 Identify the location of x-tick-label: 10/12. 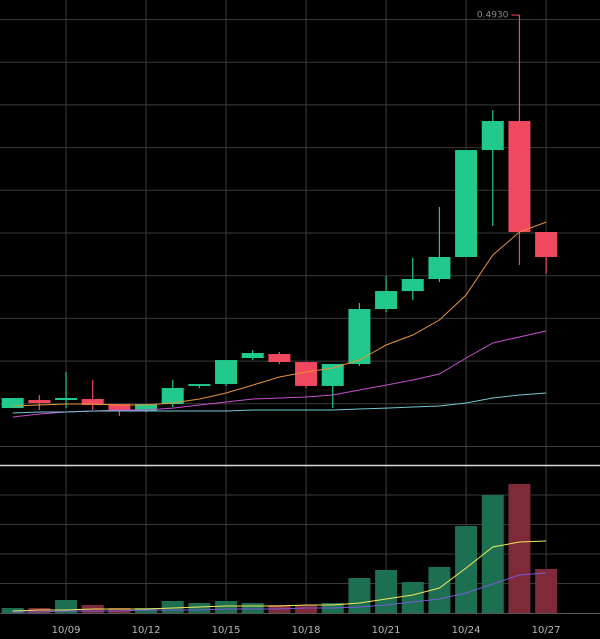
(146, 630).